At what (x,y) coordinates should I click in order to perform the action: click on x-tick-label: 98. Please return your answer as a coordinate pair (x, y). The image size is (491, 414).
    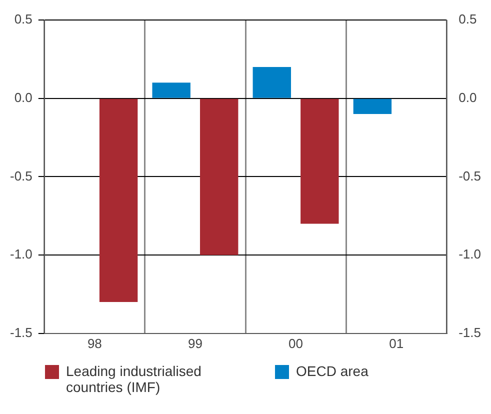
    Looking at the image, I should click on (94, 343).